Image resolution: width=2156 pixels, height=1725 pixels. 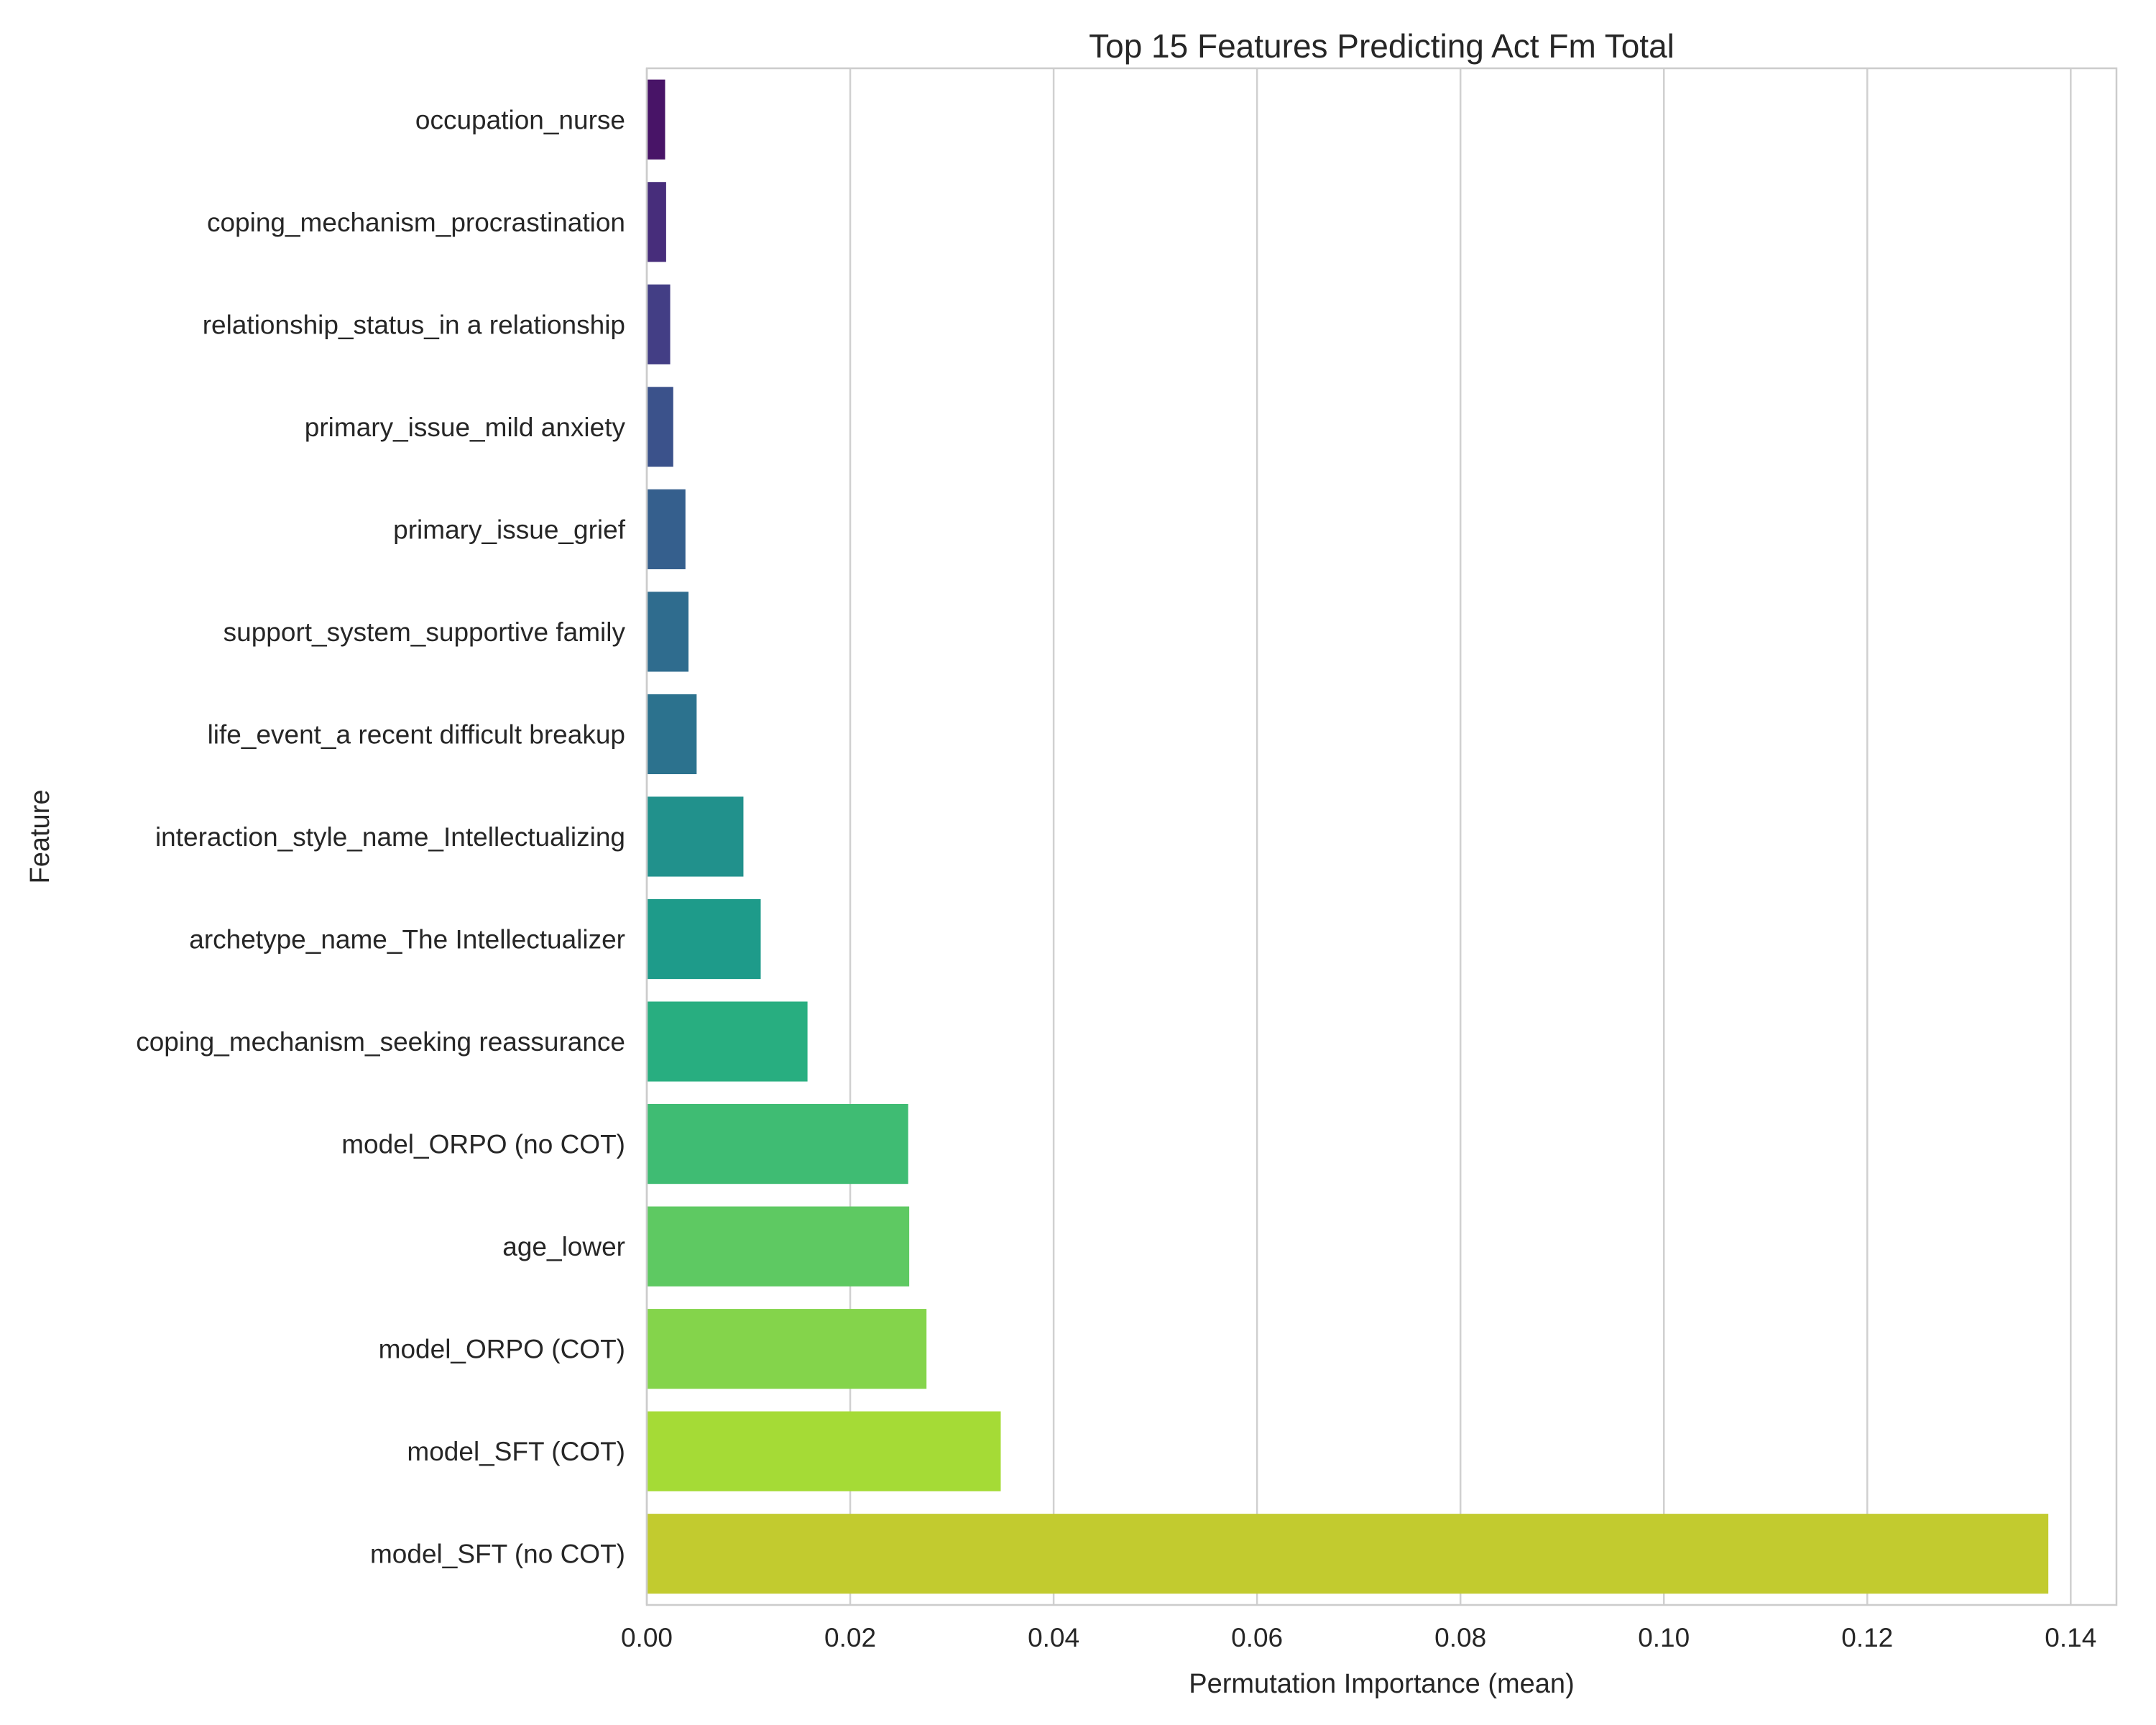 I want to click on x-tick-label: 0.06, so click(x=1257, y=1637).